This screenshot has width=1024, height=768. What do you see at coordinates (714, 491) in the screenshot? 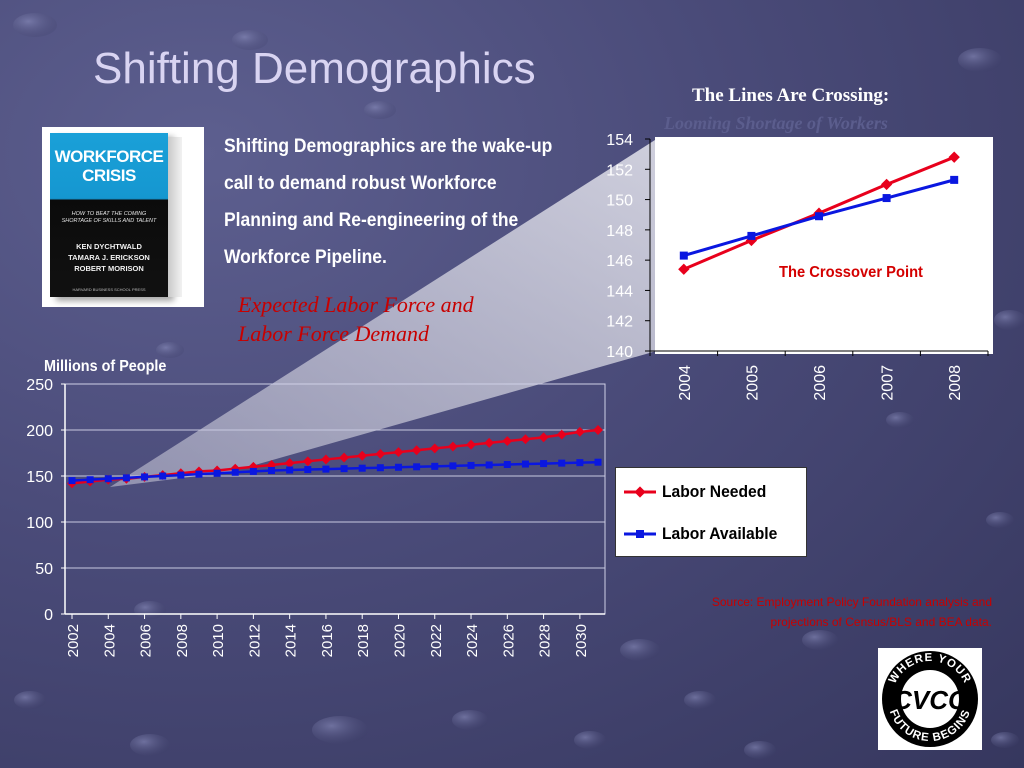
I see `legend-label: Labor Needed` at bounding box center [714, 491].